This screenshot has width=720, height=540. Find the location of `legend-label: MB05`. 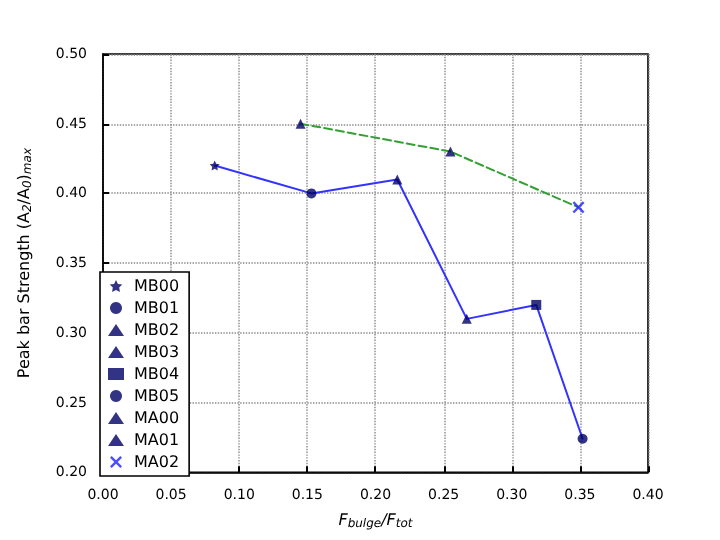

legend-label: MB05 is located at coordinates (157, 396).